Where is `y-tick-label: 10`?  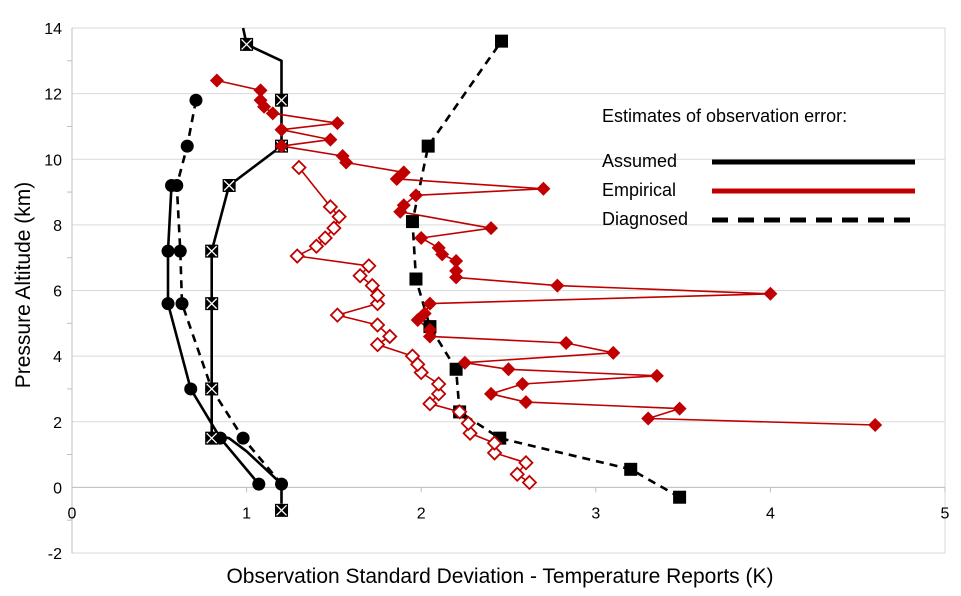
y-tick-label: 10 is located at coordinates (53, 160).